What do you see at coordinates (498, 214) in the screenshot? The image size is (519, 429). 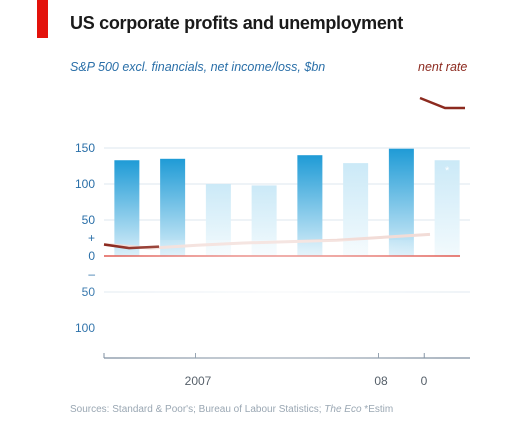 I see `cropped-edge` at bounding box center [498, 214].